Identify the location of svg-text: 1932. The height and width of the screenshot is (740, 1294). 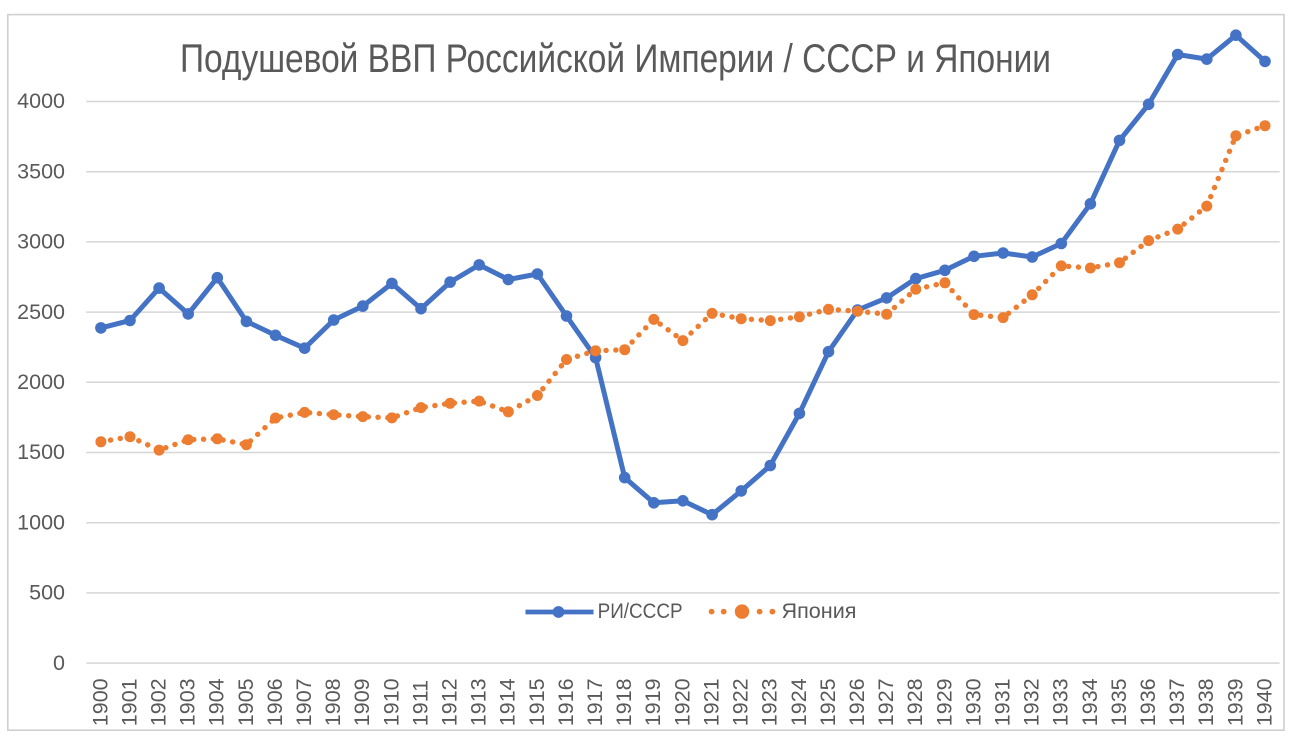
(1032, 702).